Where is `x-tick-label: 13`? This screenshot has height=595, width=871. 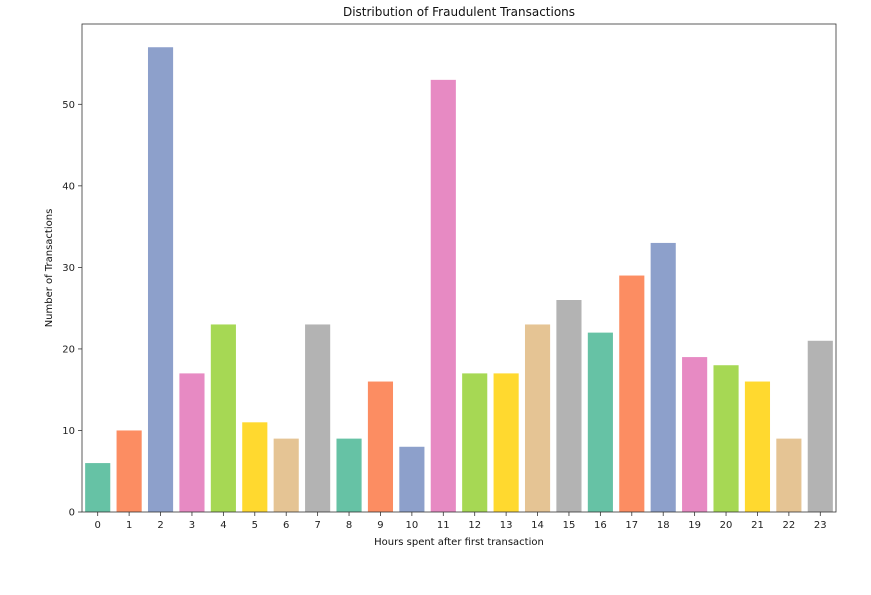 x-tick-label: 13 is located at coordinates (506, 525).